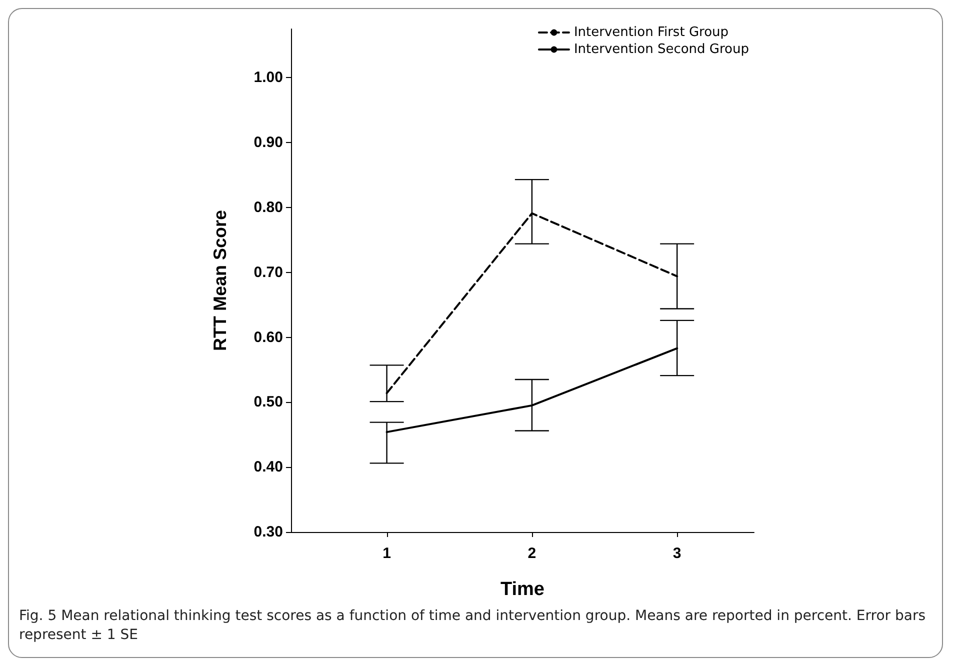 This screenshot has width=957, height=672. Describe the element at coordinates (268, 272) in the screenshot. I see `y-tick-label: 0.70` at that location.